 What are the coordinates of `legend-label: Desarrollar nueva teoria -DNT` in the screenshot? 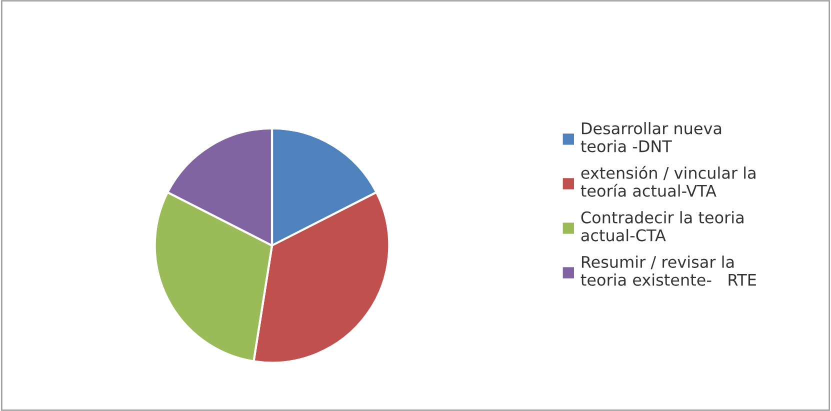 It's located at (651, 137).